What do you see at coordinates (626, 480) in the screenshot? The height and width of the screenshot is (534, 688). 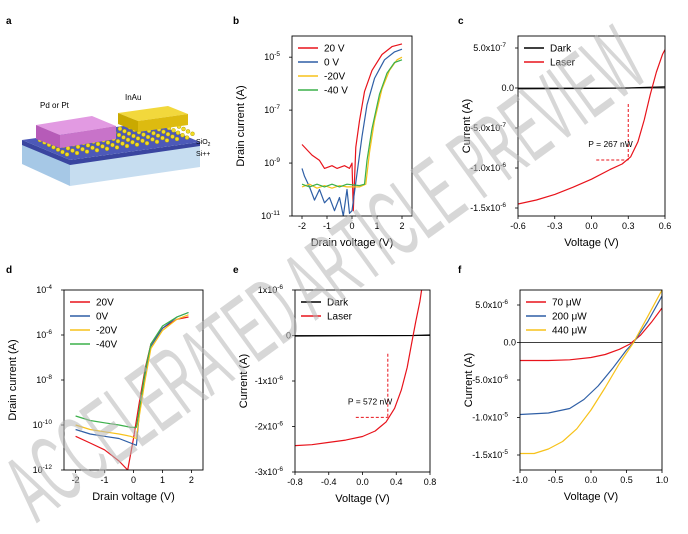 I see `x-tick-label: 0.5` at bounding box center [626, 480].